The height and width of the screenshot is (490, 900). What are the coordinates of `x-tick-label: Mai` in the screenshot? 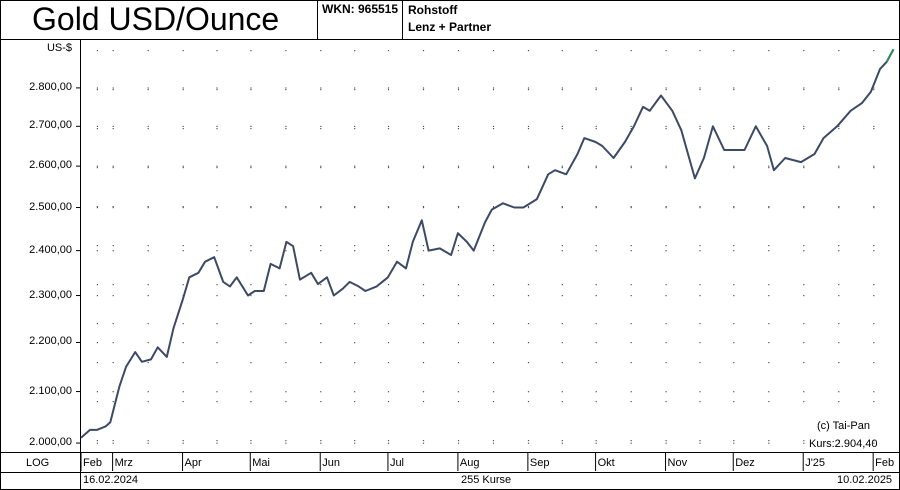 It's located at (261, 463).